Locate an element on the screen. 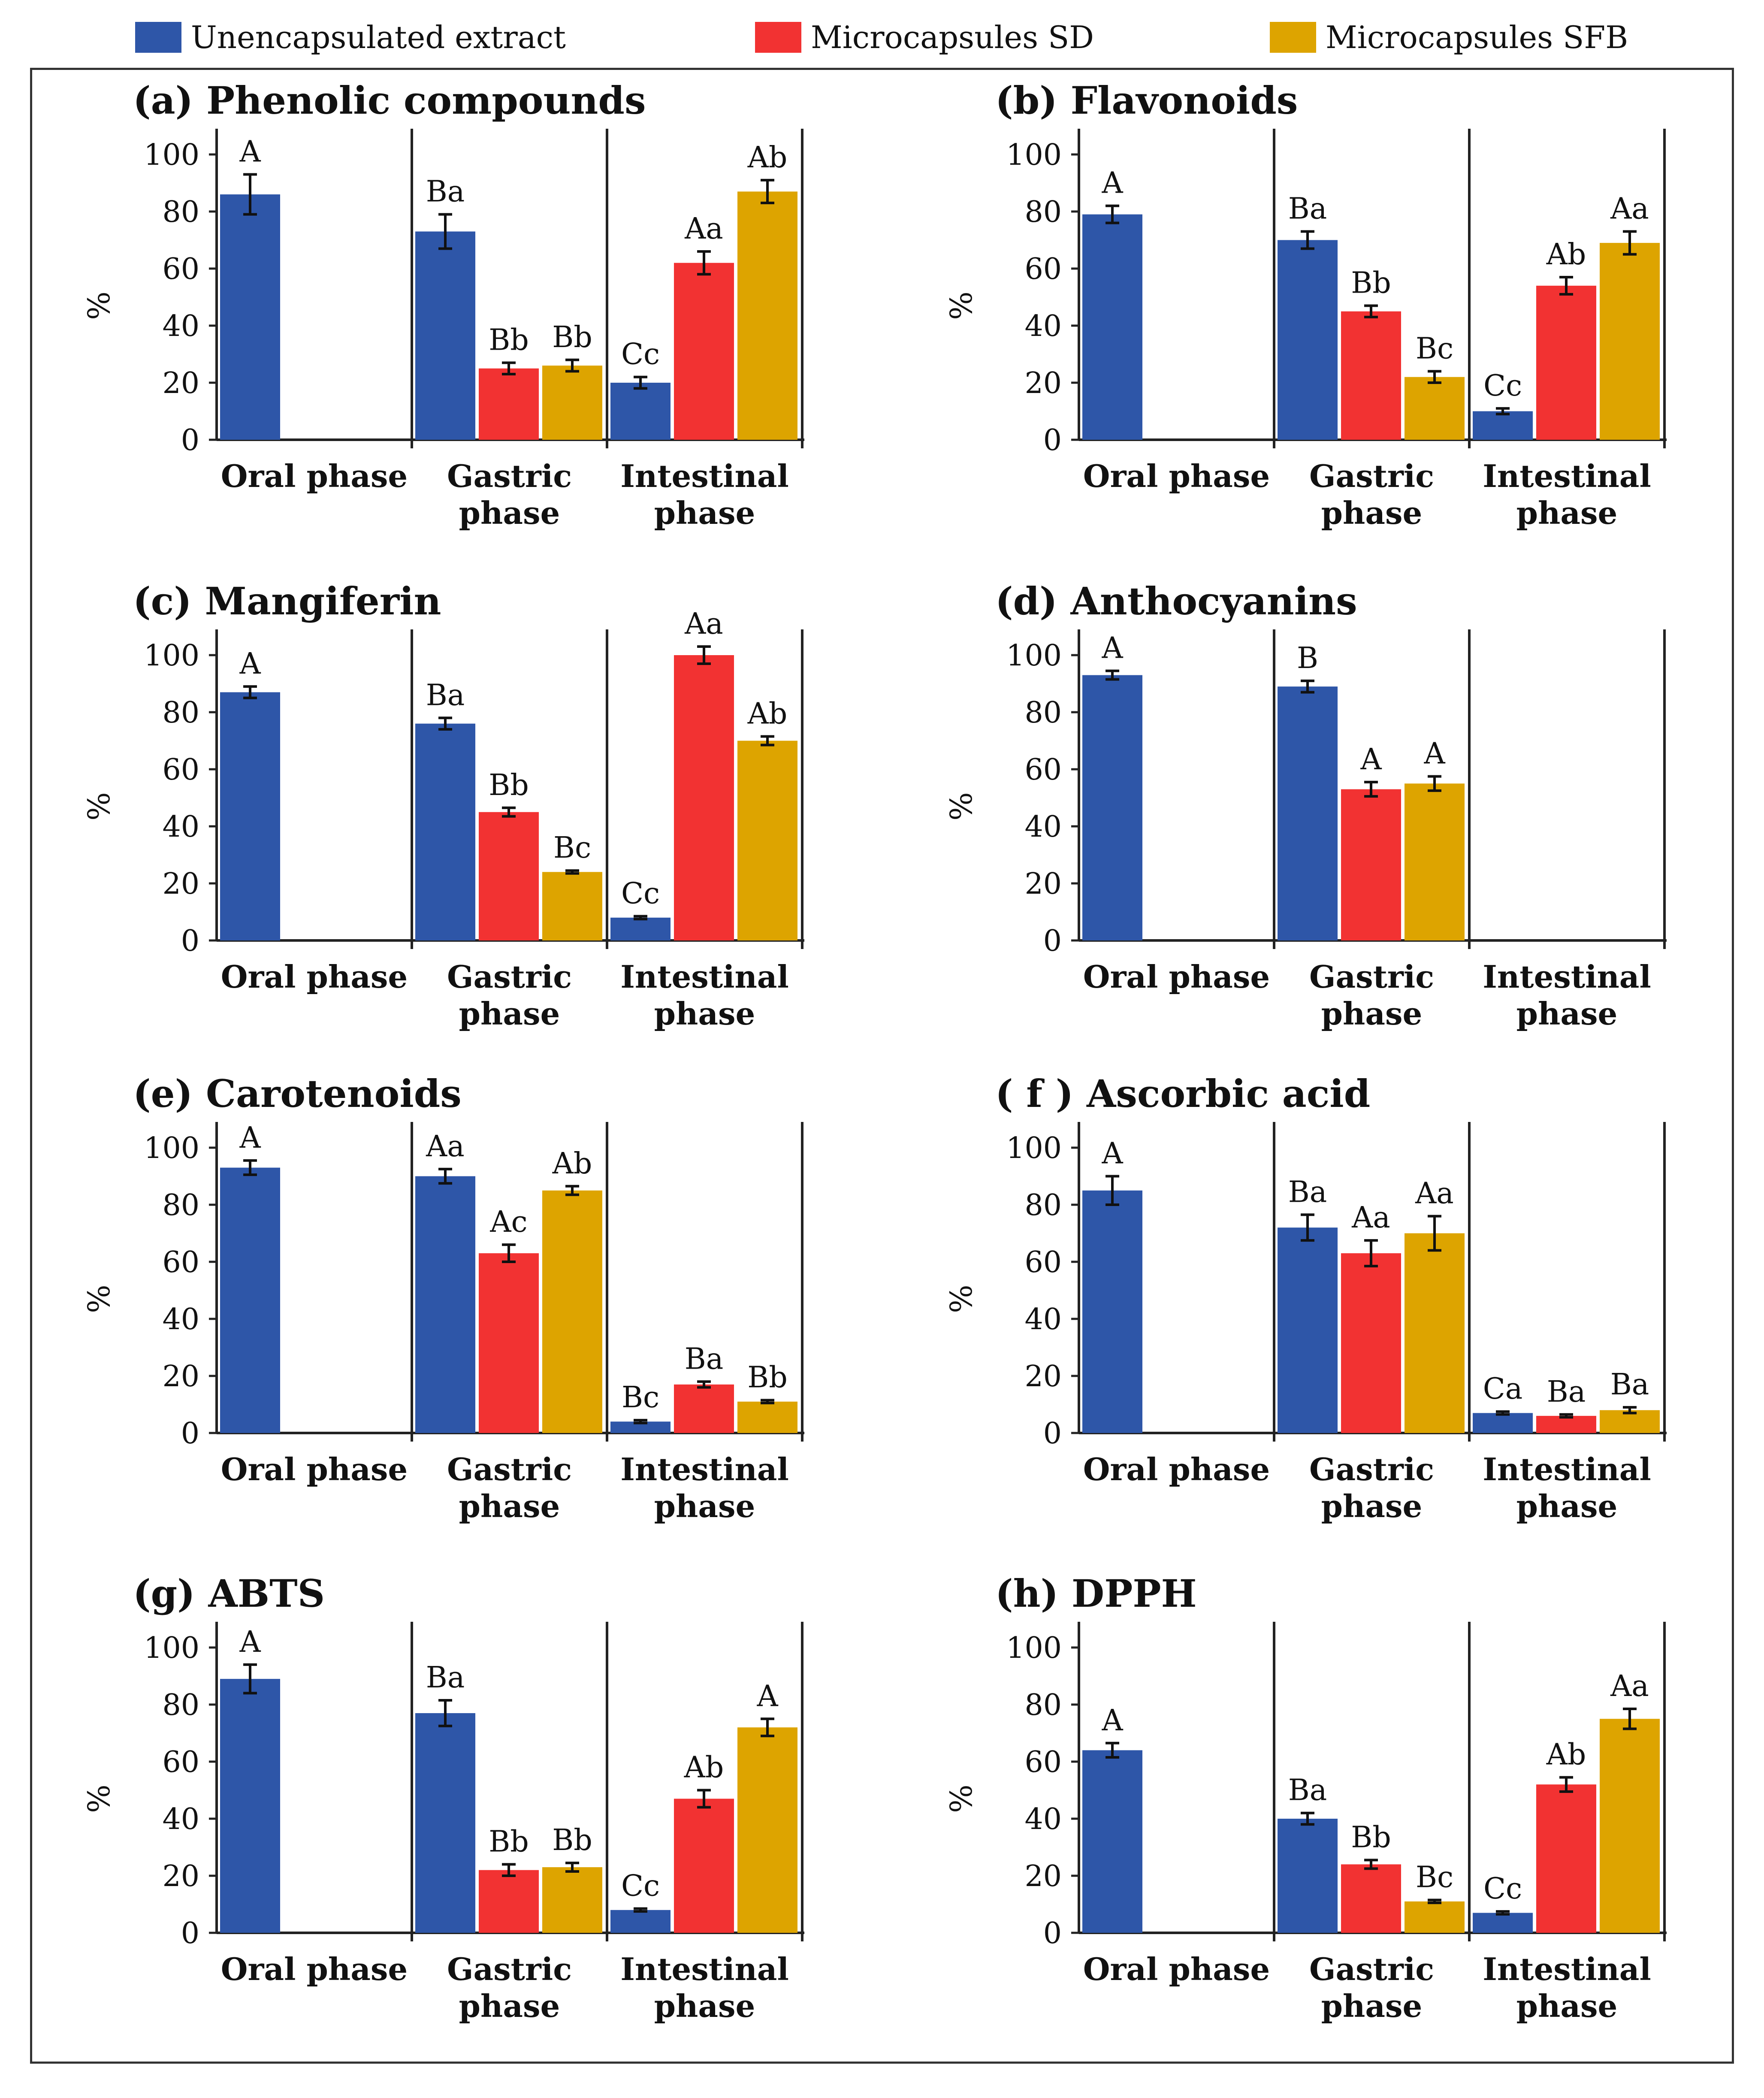 The height and width of the screenshot is (2098, 1764). legend-item-unencapsulated: Unencapsulated extract is located at coordinates (350, 37).